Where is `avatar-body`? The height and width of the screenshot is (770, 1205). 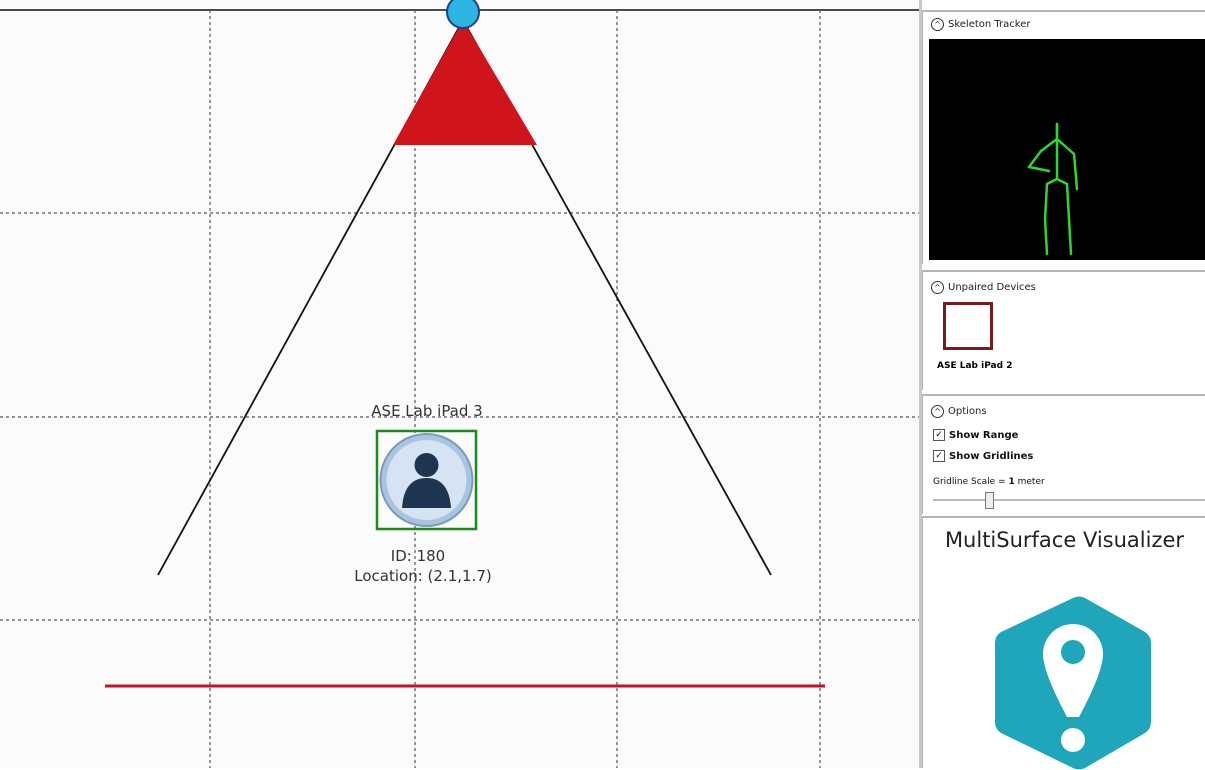 avatar-body is located at coordinates (426, 493).